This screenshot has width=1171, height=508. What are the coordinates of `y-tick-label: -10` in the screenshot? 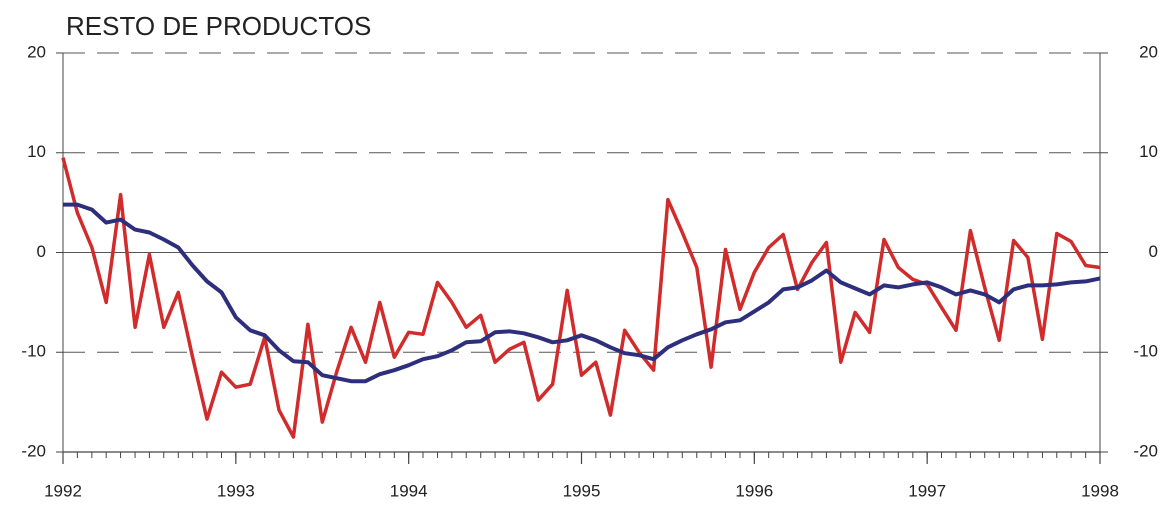 It's located at (33, 351).